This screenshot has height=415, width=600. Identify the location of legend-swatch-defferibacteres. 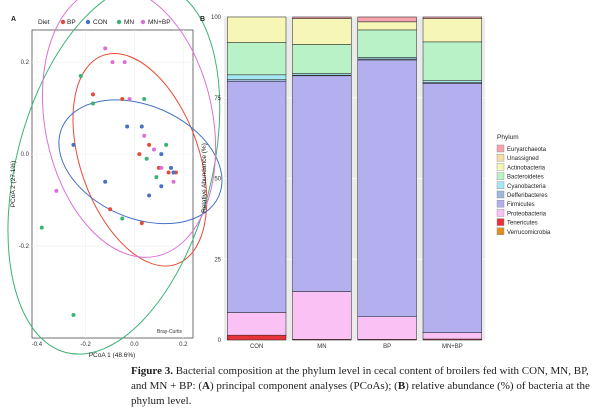
(500, 194).